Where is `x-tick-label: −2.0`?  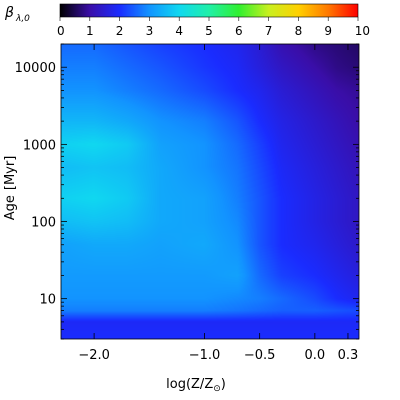 x-tick-label: −2.0 is located at coordinates (94, 355).